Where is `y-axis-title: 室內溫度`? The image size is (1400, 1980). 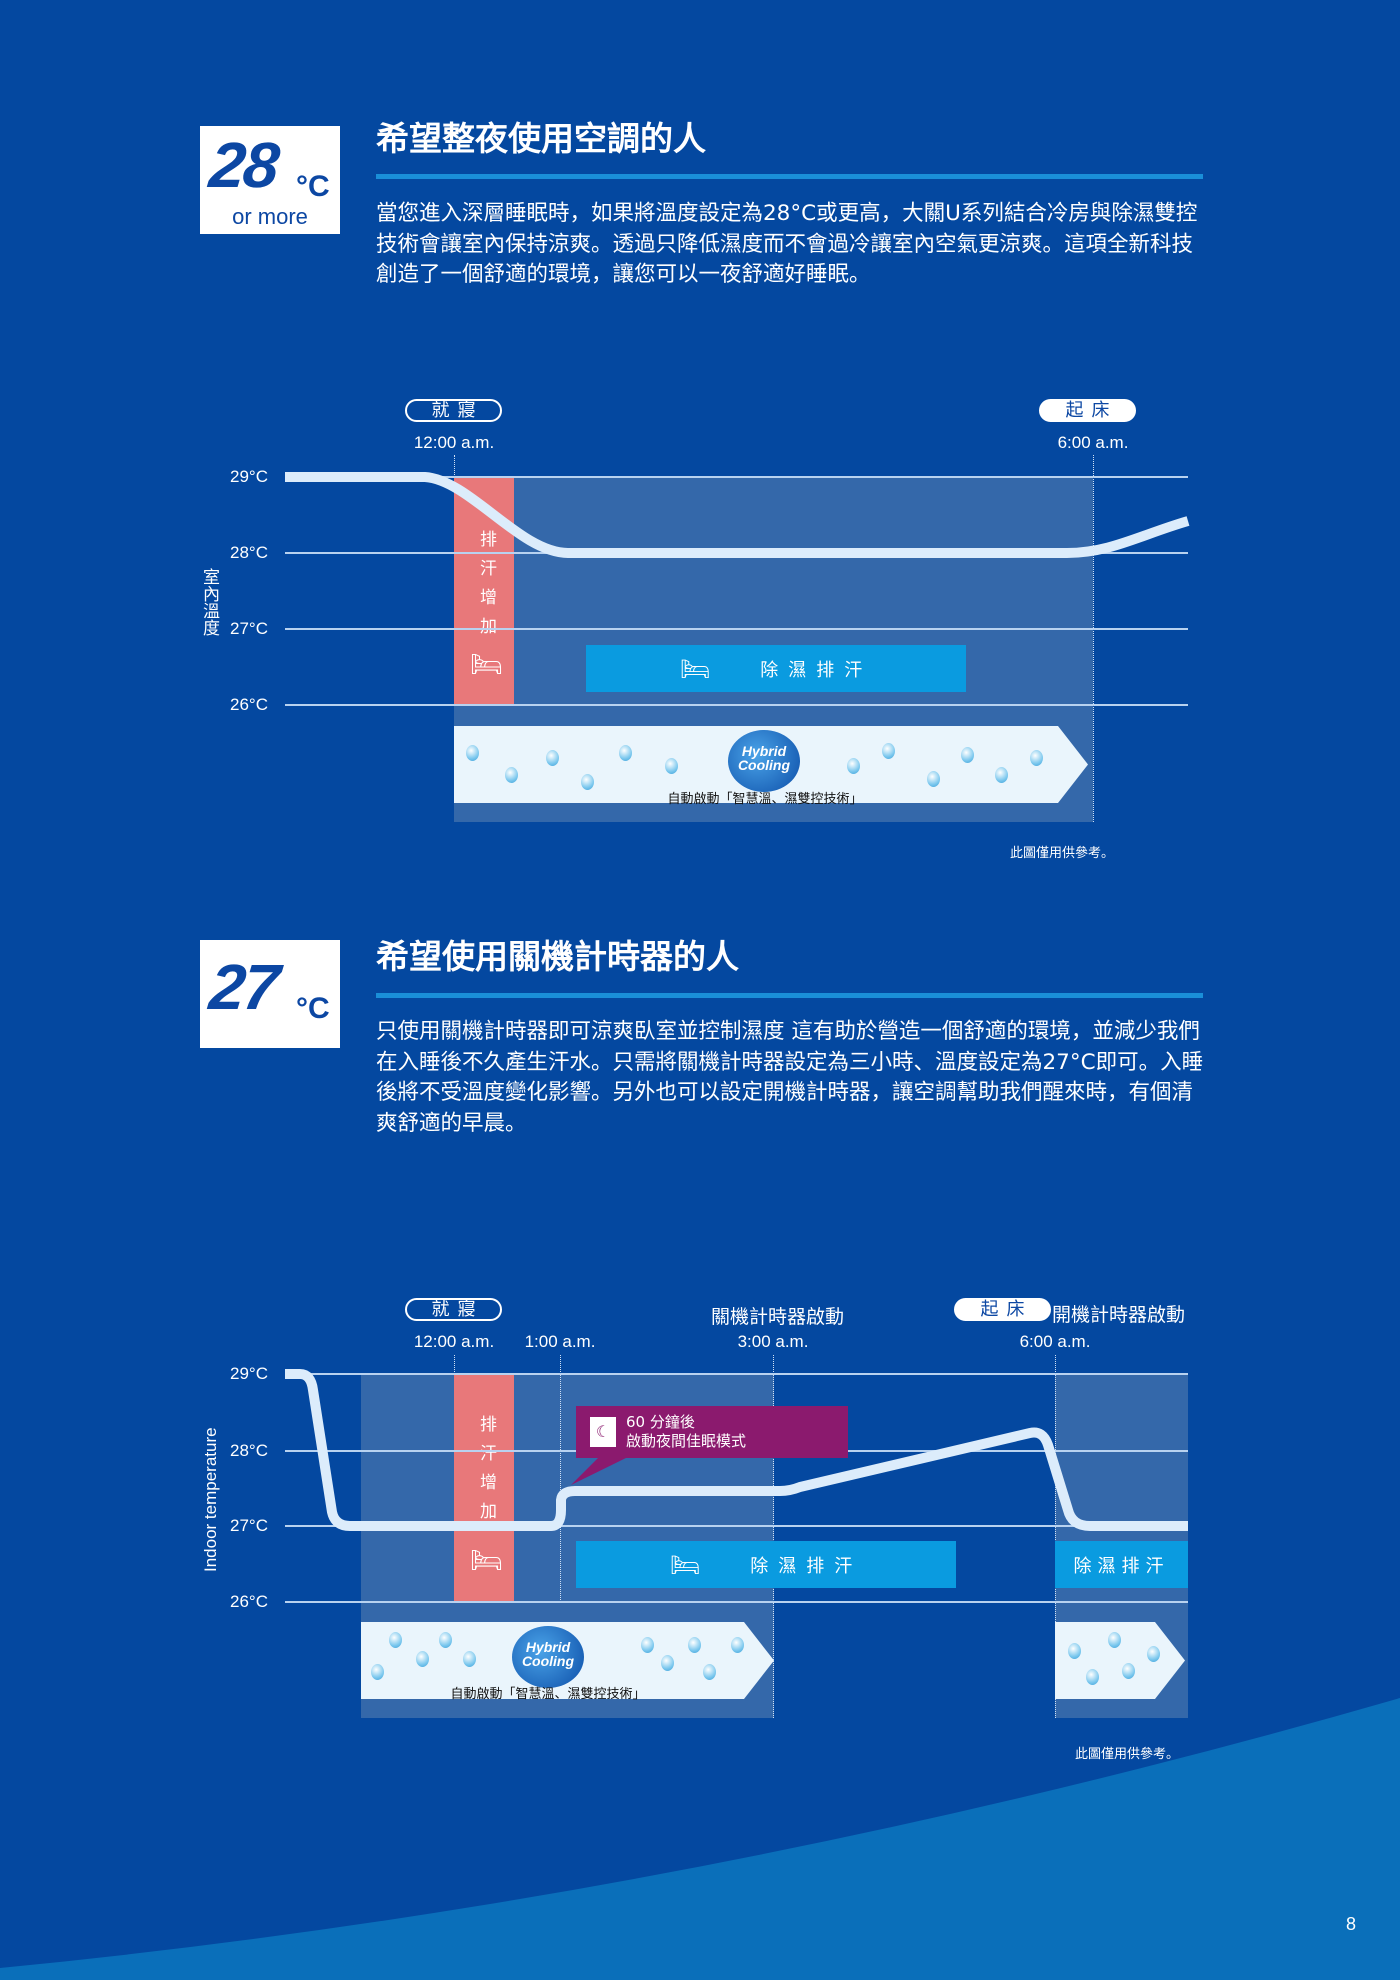 y-axis-title: 室內溫度 is located at coordinates (209, 602).